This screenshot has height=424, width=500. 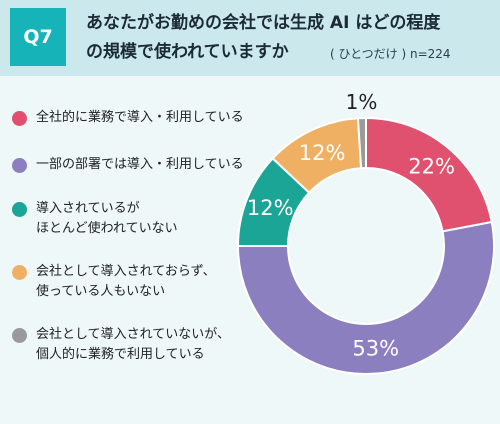 I want to click on legend-item: 導入されているが ほとんど使われていない, so click(x=95, y=219).